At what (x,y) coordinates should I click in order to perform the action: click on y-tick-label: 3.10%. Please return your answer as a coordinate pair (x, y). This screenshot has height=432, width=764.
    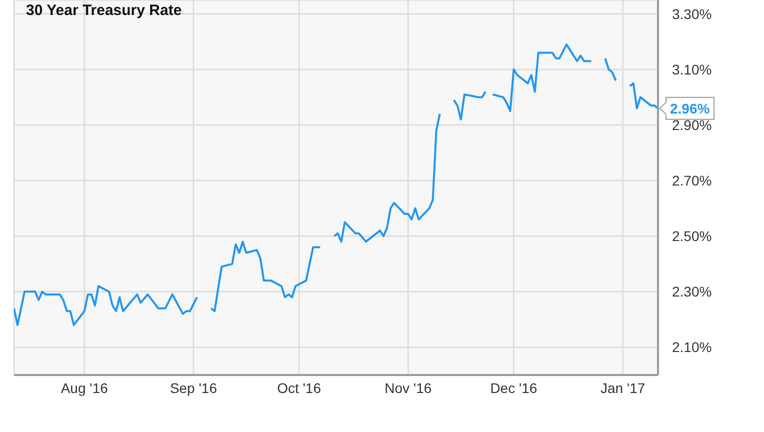
    Looking at the image, I should click on (692, 69).